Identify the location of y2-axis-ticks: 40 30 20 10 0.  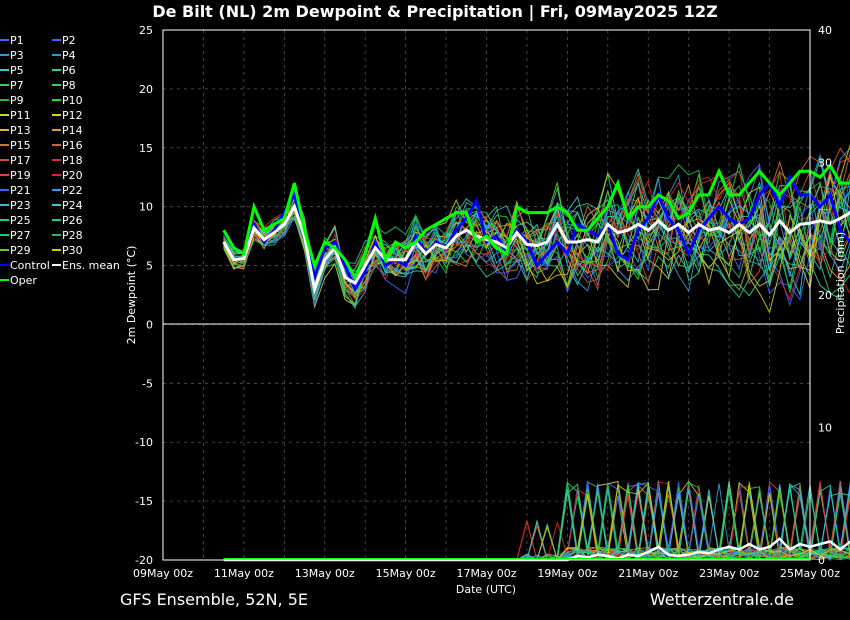
(825, 295).